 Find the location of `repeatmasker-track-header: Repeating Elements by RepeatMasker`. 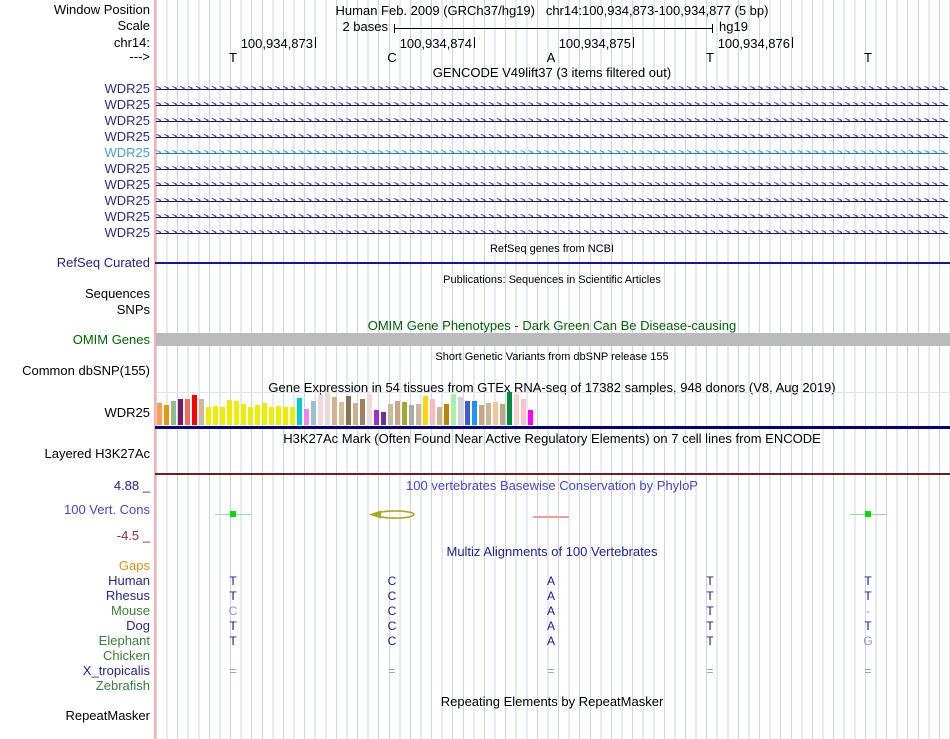

repeatmasker-track-header: Repeating Elements by RepeatMasker is located at coordinates (552, 701).